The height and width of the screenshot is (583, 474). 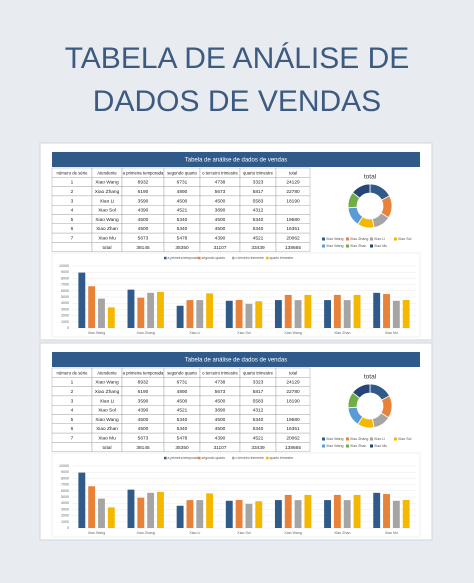 What do you see at coordinates (282, 458) in the screenshot?
I see `legend-label: quarto trimestre` at bounding box center [282, 458].